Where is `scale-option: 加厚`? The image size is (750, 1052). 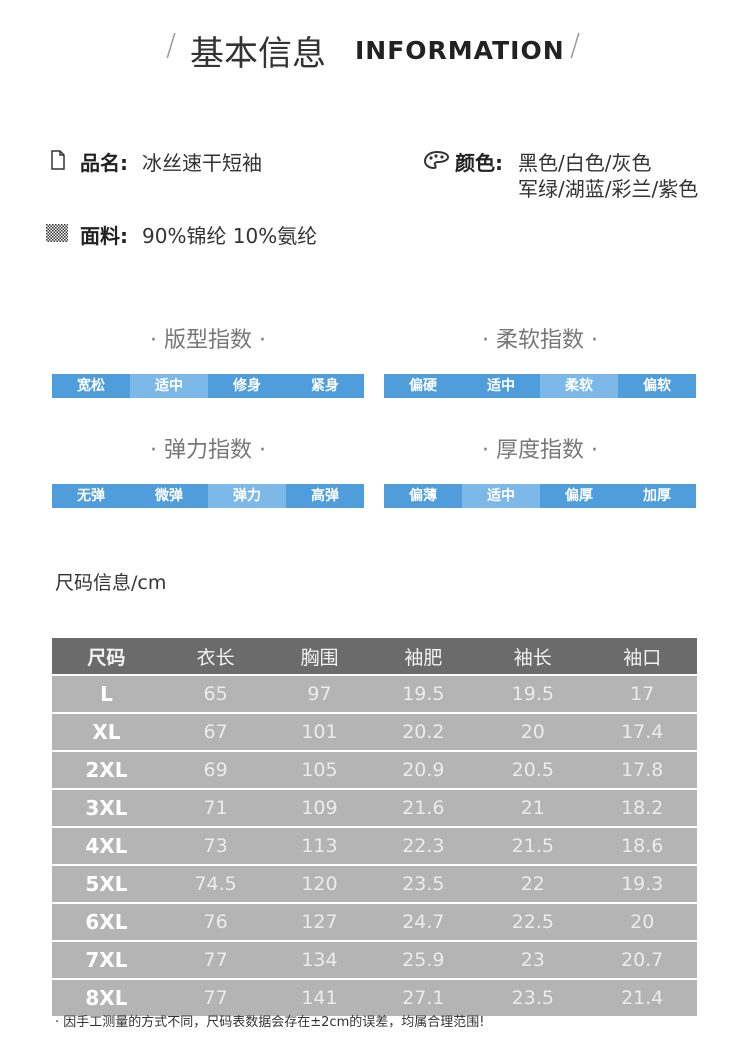
scale-option: 加厚 is located at coordinates (657, 496).